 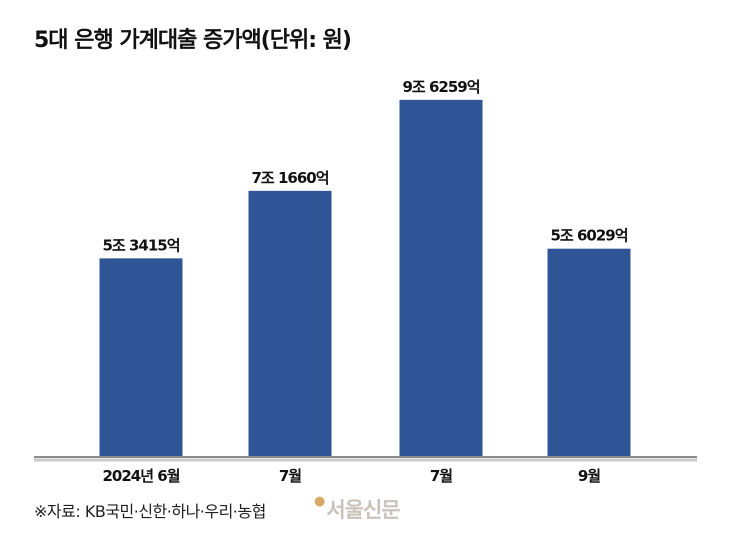 I want to click on publisher-watermark: ●서울신문, so click(x=357, y=509).